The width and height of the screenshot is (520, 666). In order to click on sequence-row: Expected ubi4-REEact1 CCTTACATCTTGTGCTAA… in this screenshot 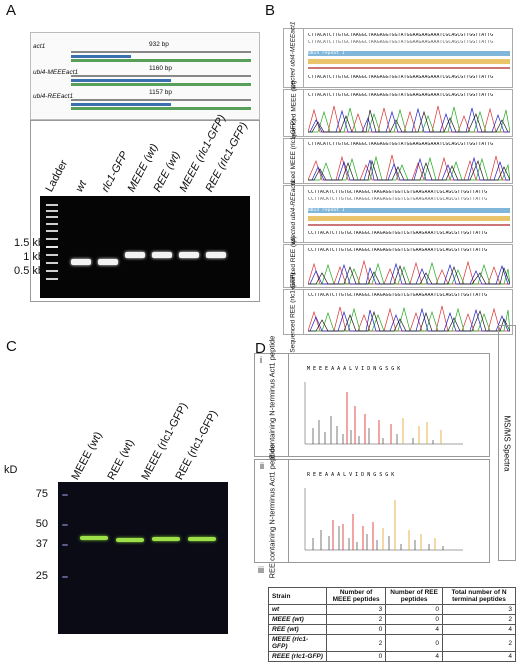, I will do `click(398, 214)`.